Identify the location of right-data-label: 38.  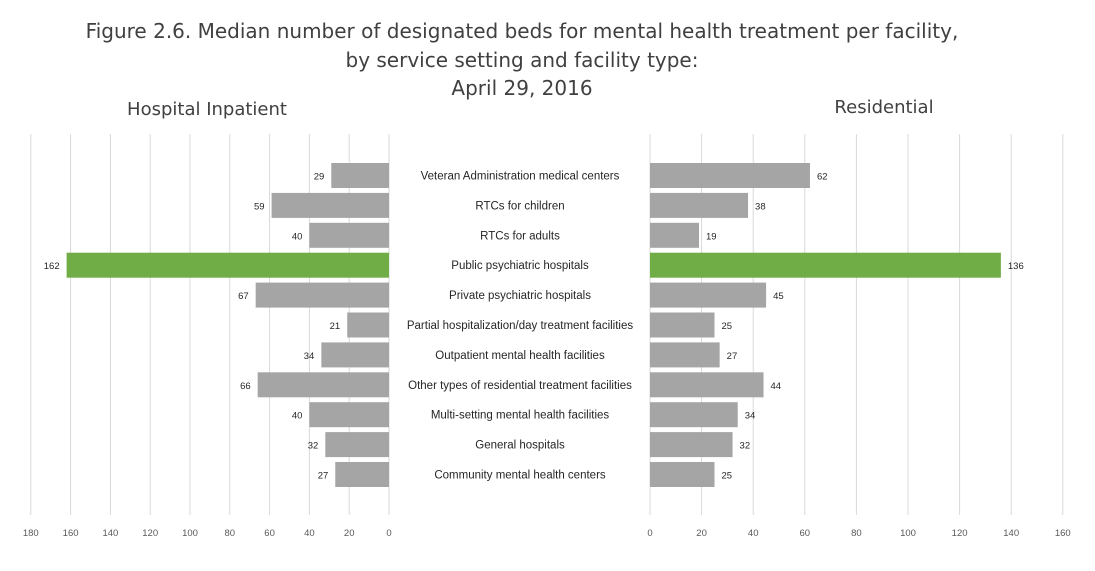
(760, 206).